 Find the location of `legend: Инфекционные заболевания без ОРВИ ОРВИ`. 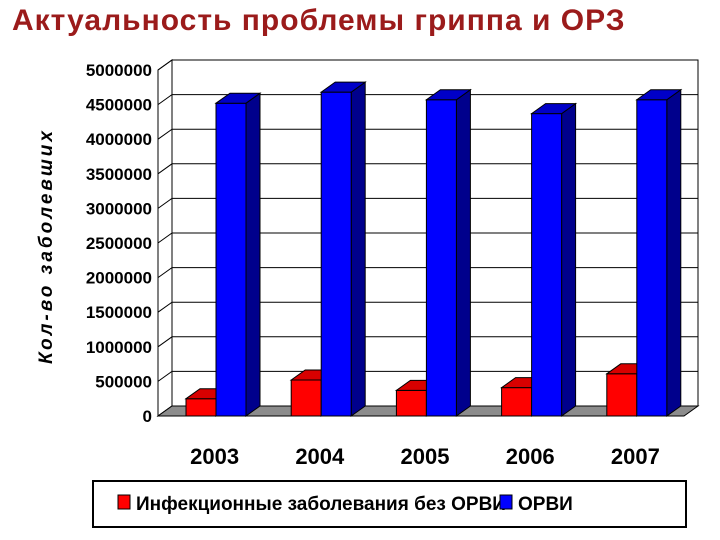

legend: Инфекционные заболевания без ОРВИ ОРВИ is located at coordinates (389, 504).